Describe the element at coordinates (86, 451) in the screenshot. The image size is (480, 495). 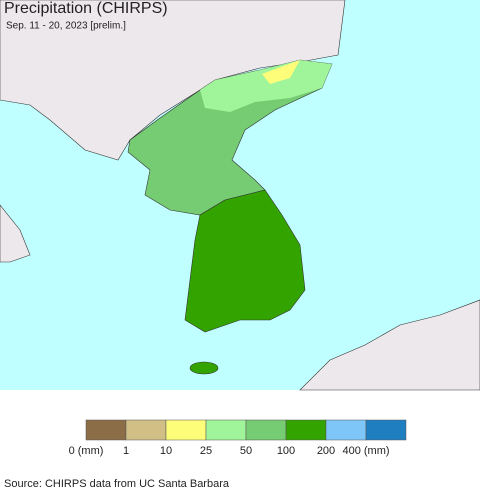
I see `legend-label: 0 (mm)` at that location.